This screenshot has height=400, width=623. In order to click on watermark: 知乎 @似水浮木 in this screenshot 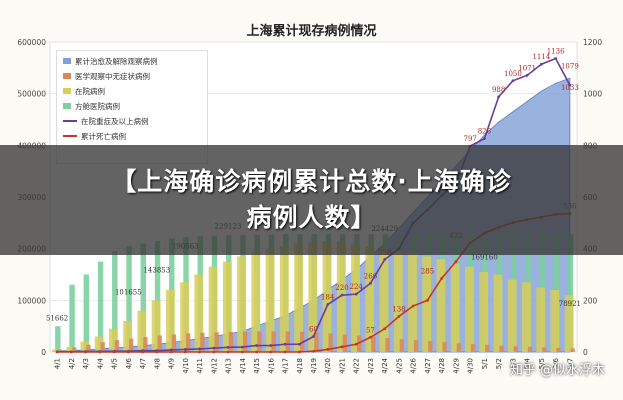, I will do `click(557, 370)`.